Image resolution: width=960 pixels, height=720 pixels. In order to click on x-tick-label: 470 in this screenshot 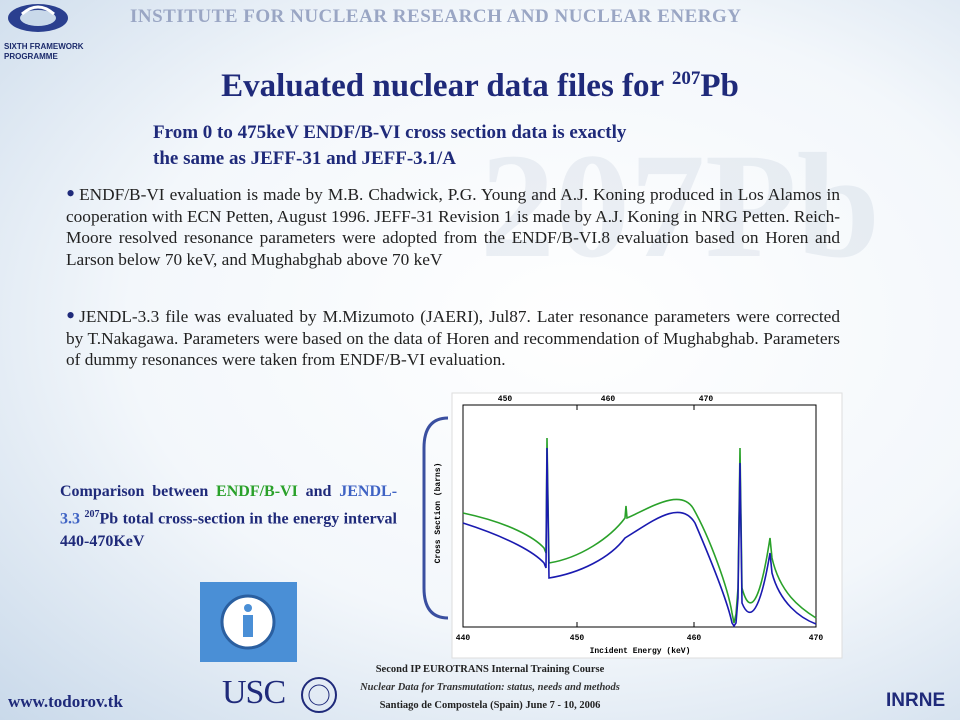, I will do `click(816, 638)`.